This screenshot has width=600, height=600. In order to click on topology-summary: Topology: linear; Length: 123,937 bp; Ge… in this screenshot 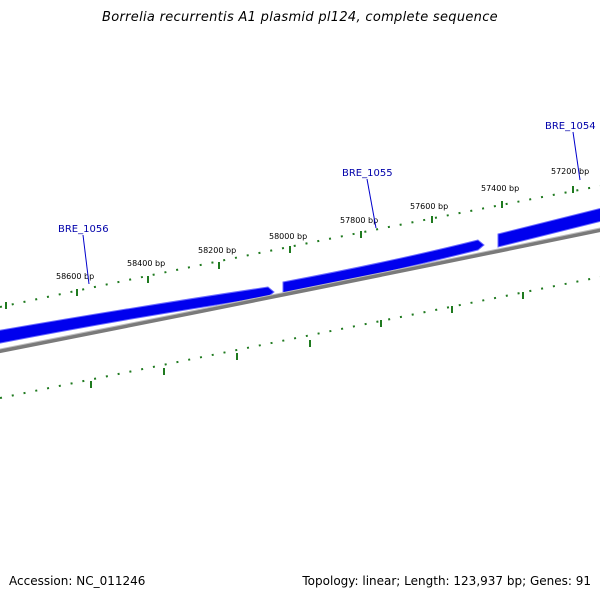, I will do `click(446, 581)`.